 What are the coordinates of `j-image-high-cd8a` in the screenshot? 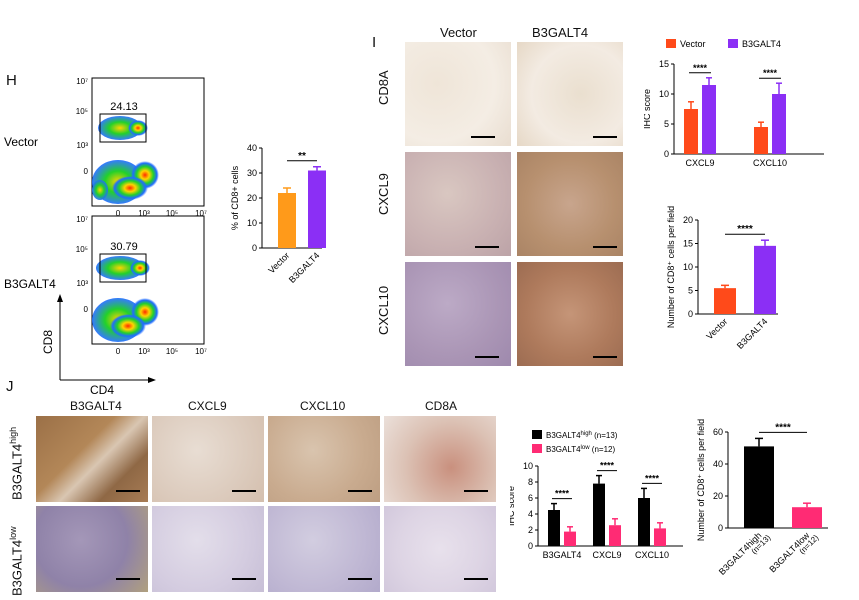 It's located at (440, 459).